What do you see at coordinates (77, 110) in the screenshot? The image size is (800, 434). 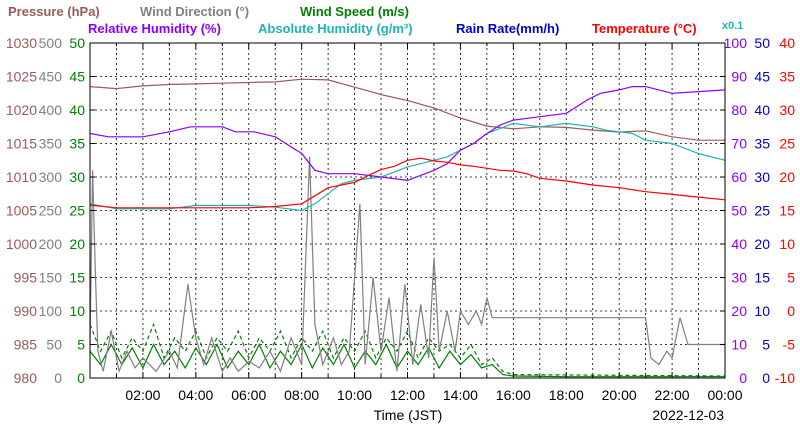 I see `y-tick-label-wind-speed: 40` at bounding box center [77, 110].